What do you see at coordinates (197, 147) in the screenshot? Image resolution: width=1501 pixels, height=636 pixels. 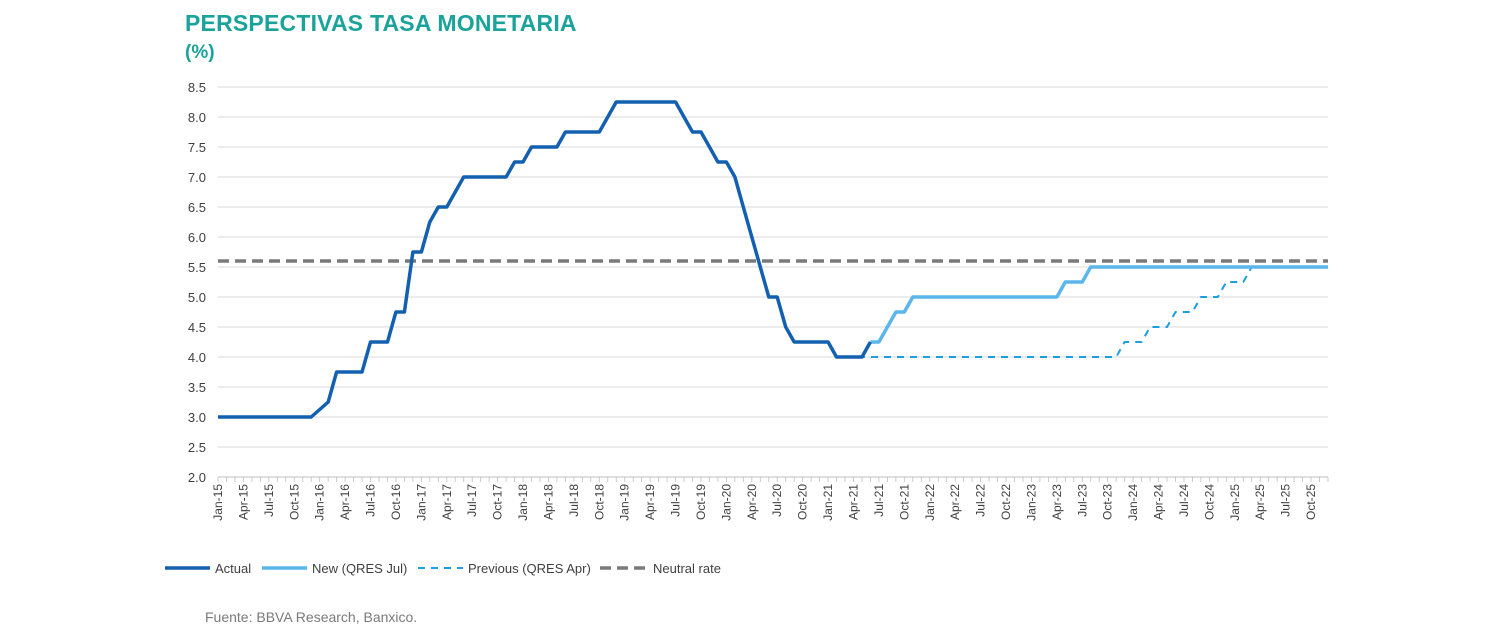 I see `y-tick-label: 7.5` at bounding box center [197, 147].